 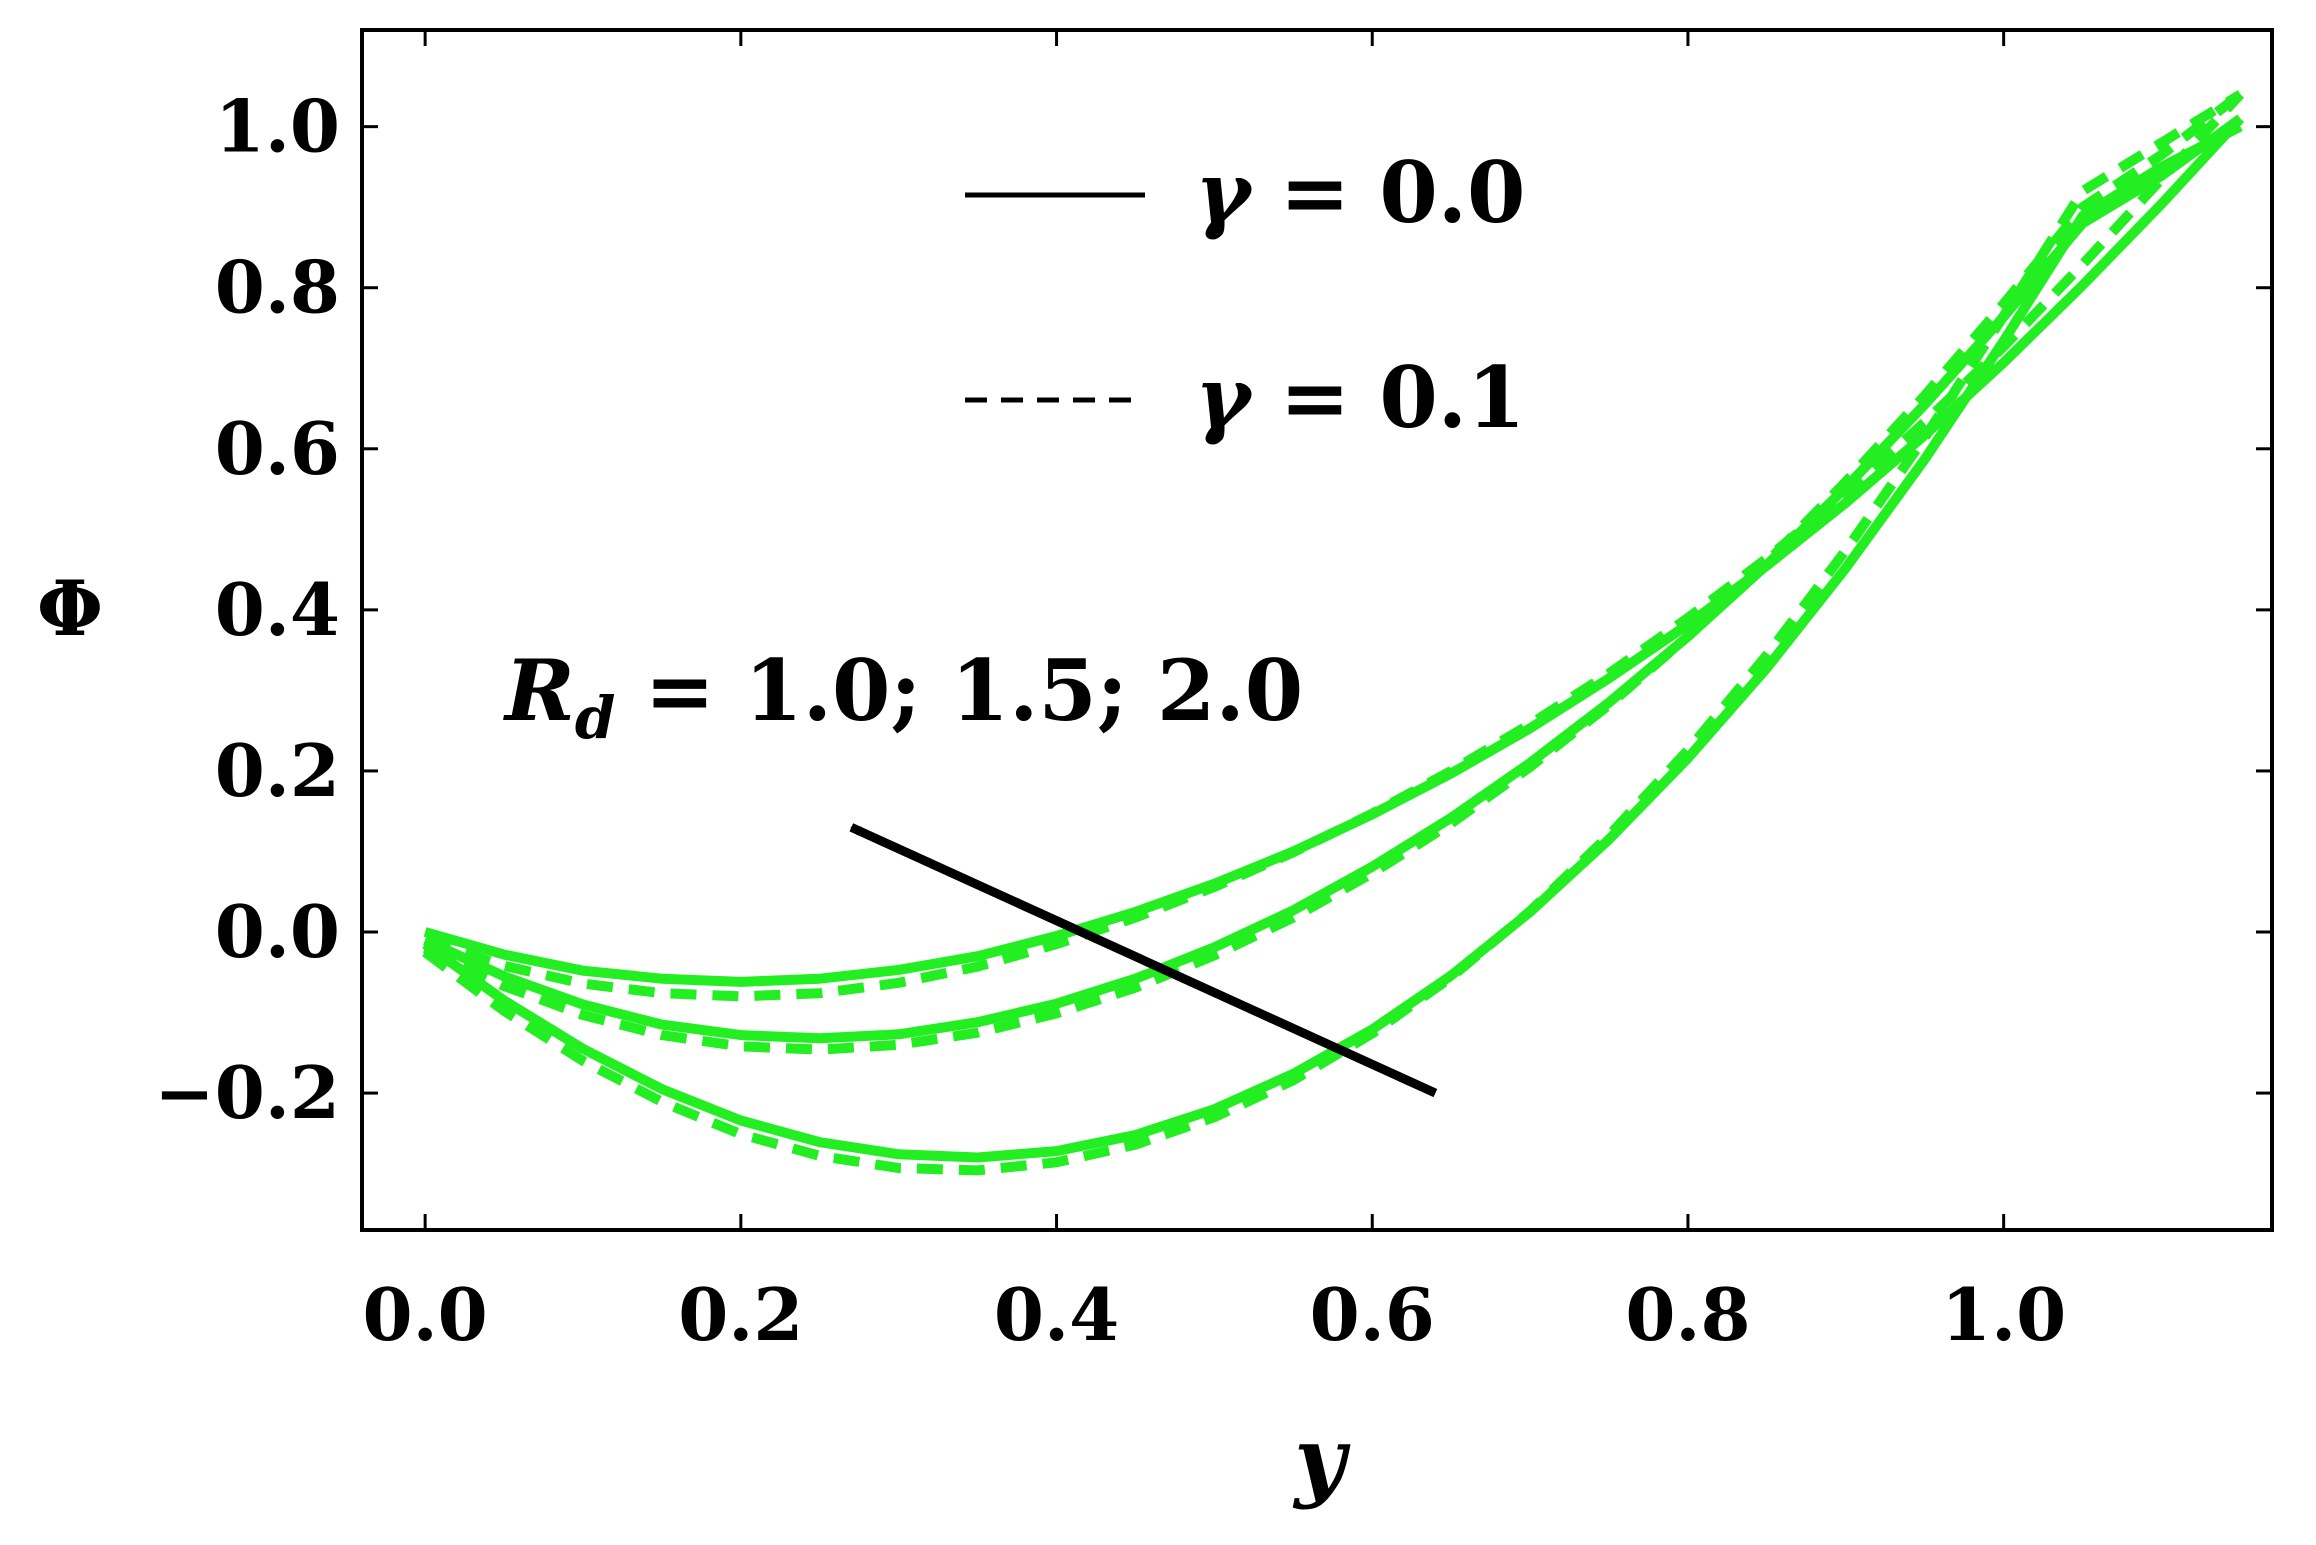 I want to click on annotation: Rd = 1.0; 1.5; 2.0, so click(x=970, y=869).